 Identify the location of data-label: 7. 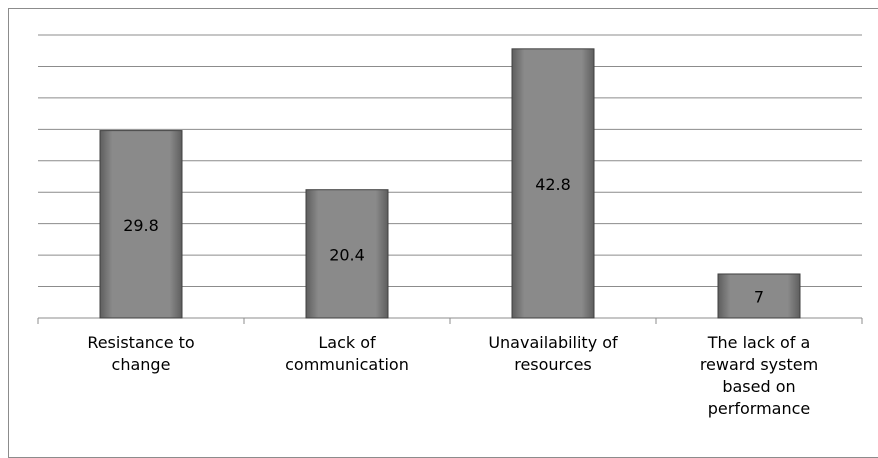
(759, 296).